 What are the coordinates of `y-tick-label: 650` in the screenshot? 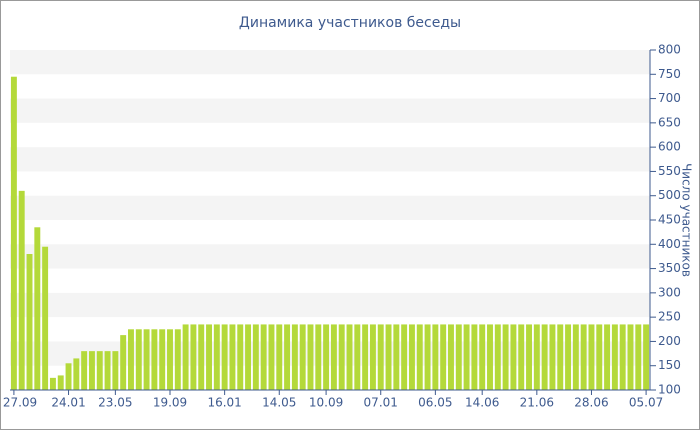 It's located at (669, 122).